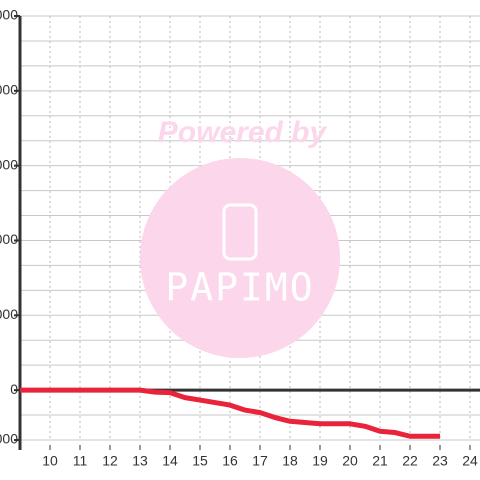 This screenshot has width=480, height=480. What do you see at coordinates (170, 461) in the screenshot?
I see `x-tick-label: 14` at bounding box center [170, 461].